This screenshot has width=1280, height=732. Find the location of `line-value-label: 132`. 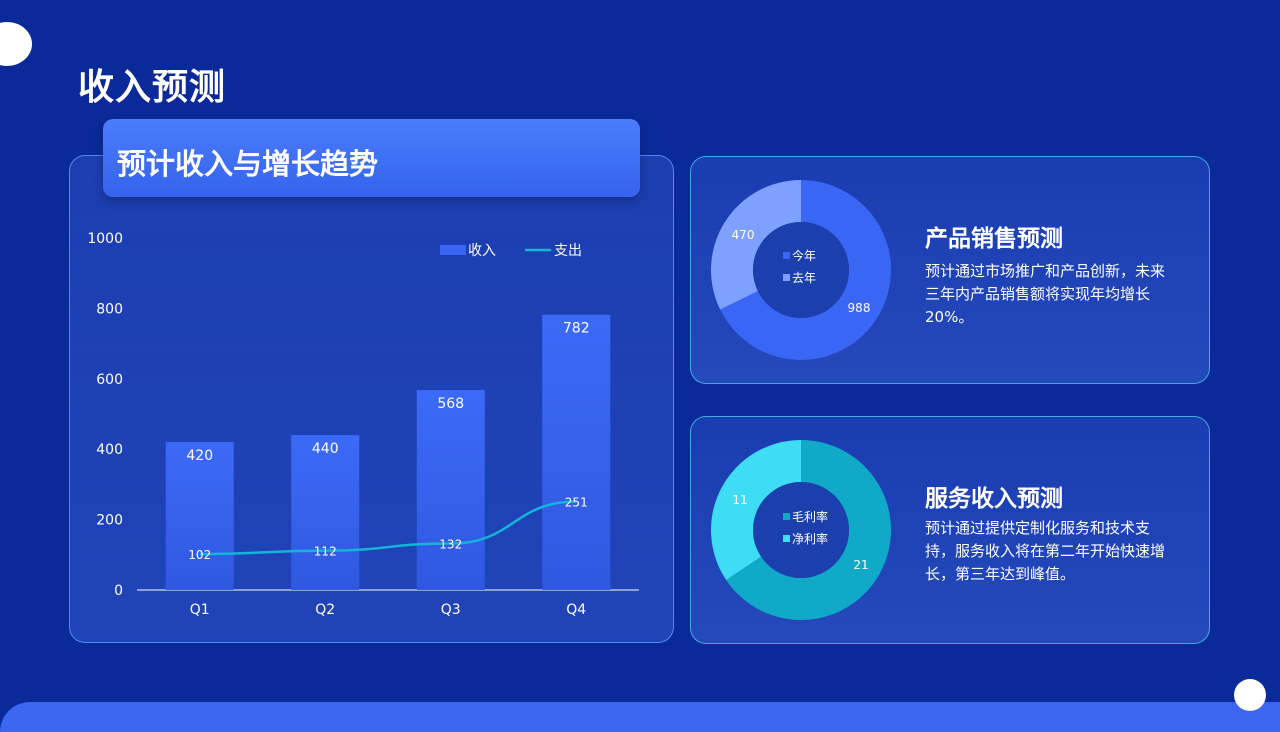

line-value-label: 132 is located at coordinates (450, 545).